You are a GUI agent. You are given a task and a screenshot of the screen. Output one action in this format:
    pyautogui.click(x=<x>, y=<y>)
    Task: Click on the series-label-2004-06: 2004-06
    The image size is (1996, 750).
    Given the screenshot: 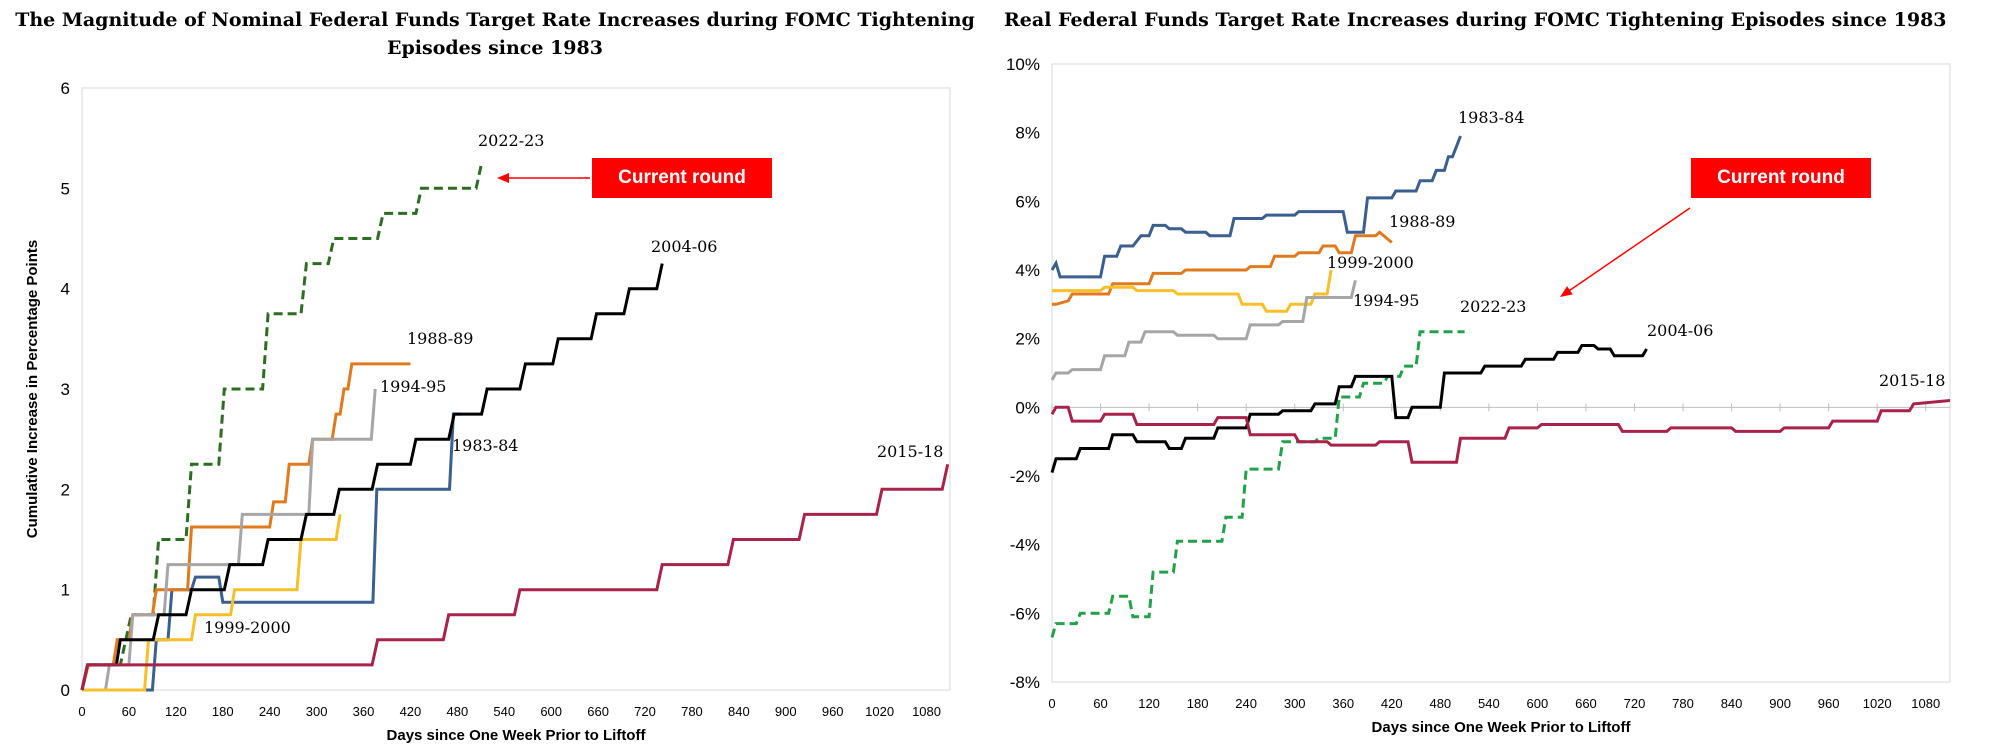 What is the action you would take?
    pyautogui.click(x=1680, y=330)
    